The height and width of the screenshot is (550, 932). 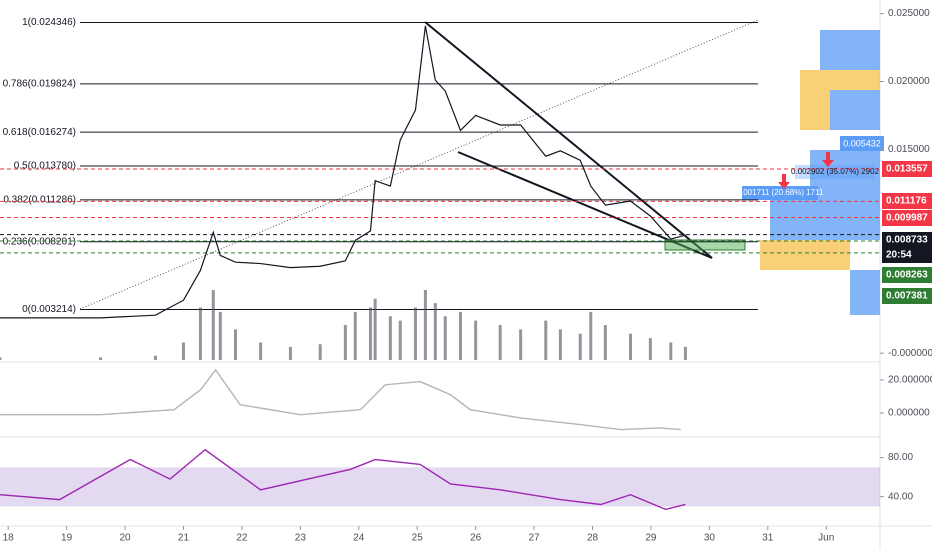 I want to click on price-tag-label: 0.007381, so click(x=907, y=296).